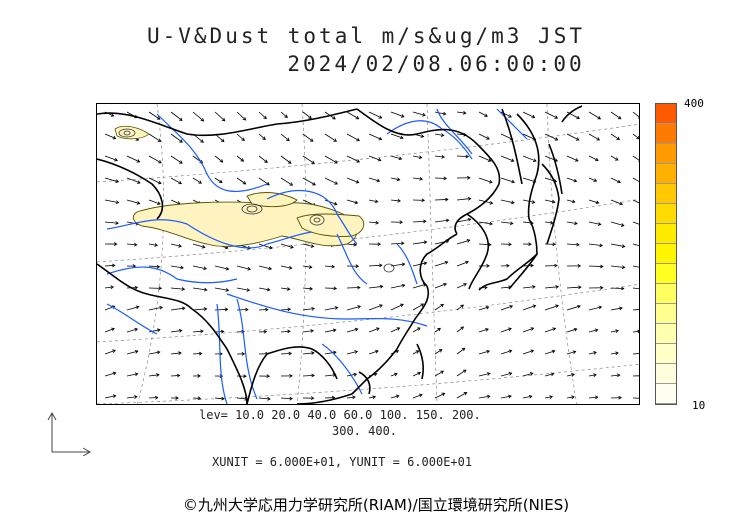 The image size is (752, 532). What do you see at coordinates (666, 374) in the screenshot?
I see `colorbar-segment` at bounding box center [666, 374].